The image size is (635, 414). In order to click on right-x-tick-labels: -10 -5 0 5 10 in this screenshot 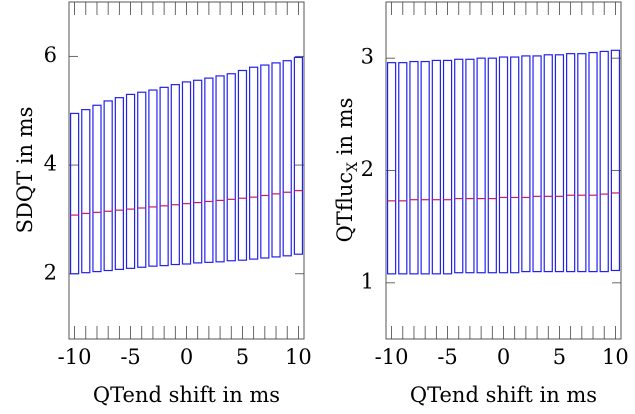, I will do `click(502, 357)`.